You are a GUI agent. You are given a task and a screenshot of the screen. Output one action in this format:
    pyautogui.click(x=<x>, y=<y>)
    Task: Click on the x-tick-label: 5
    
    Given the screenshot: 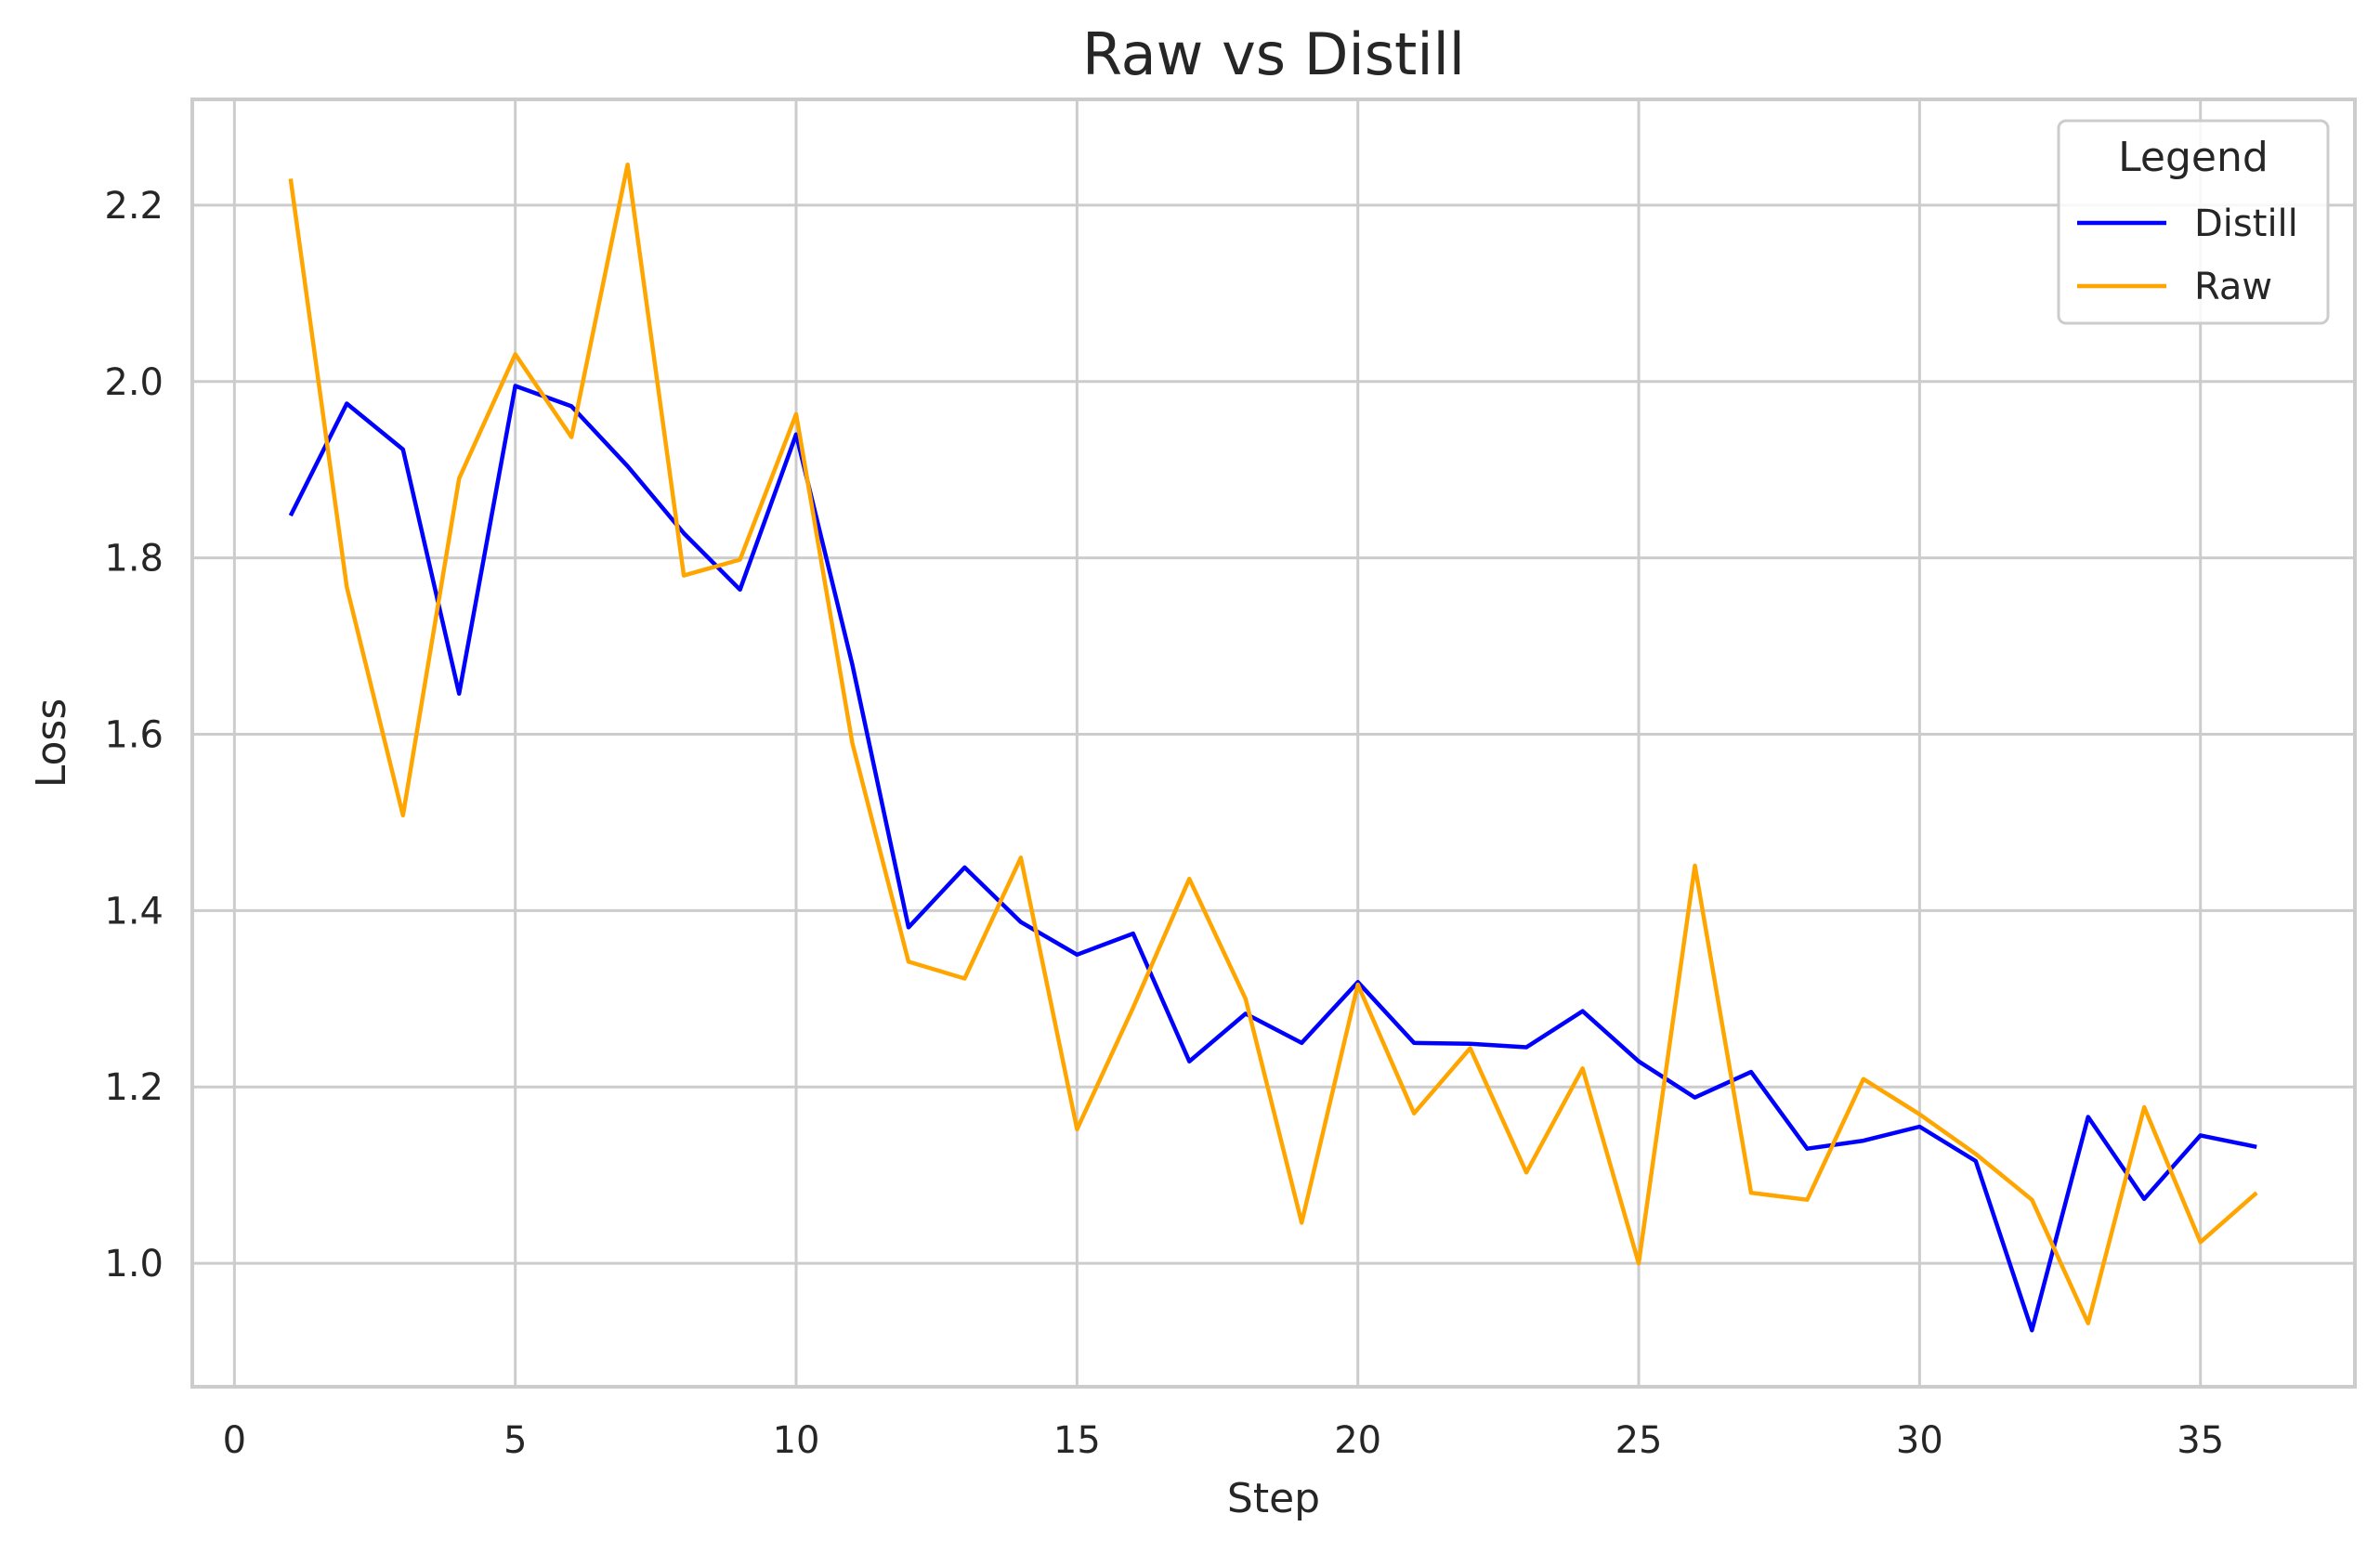 What is the action you would take?
    pyautogui.click(x=515, y=1440)
    